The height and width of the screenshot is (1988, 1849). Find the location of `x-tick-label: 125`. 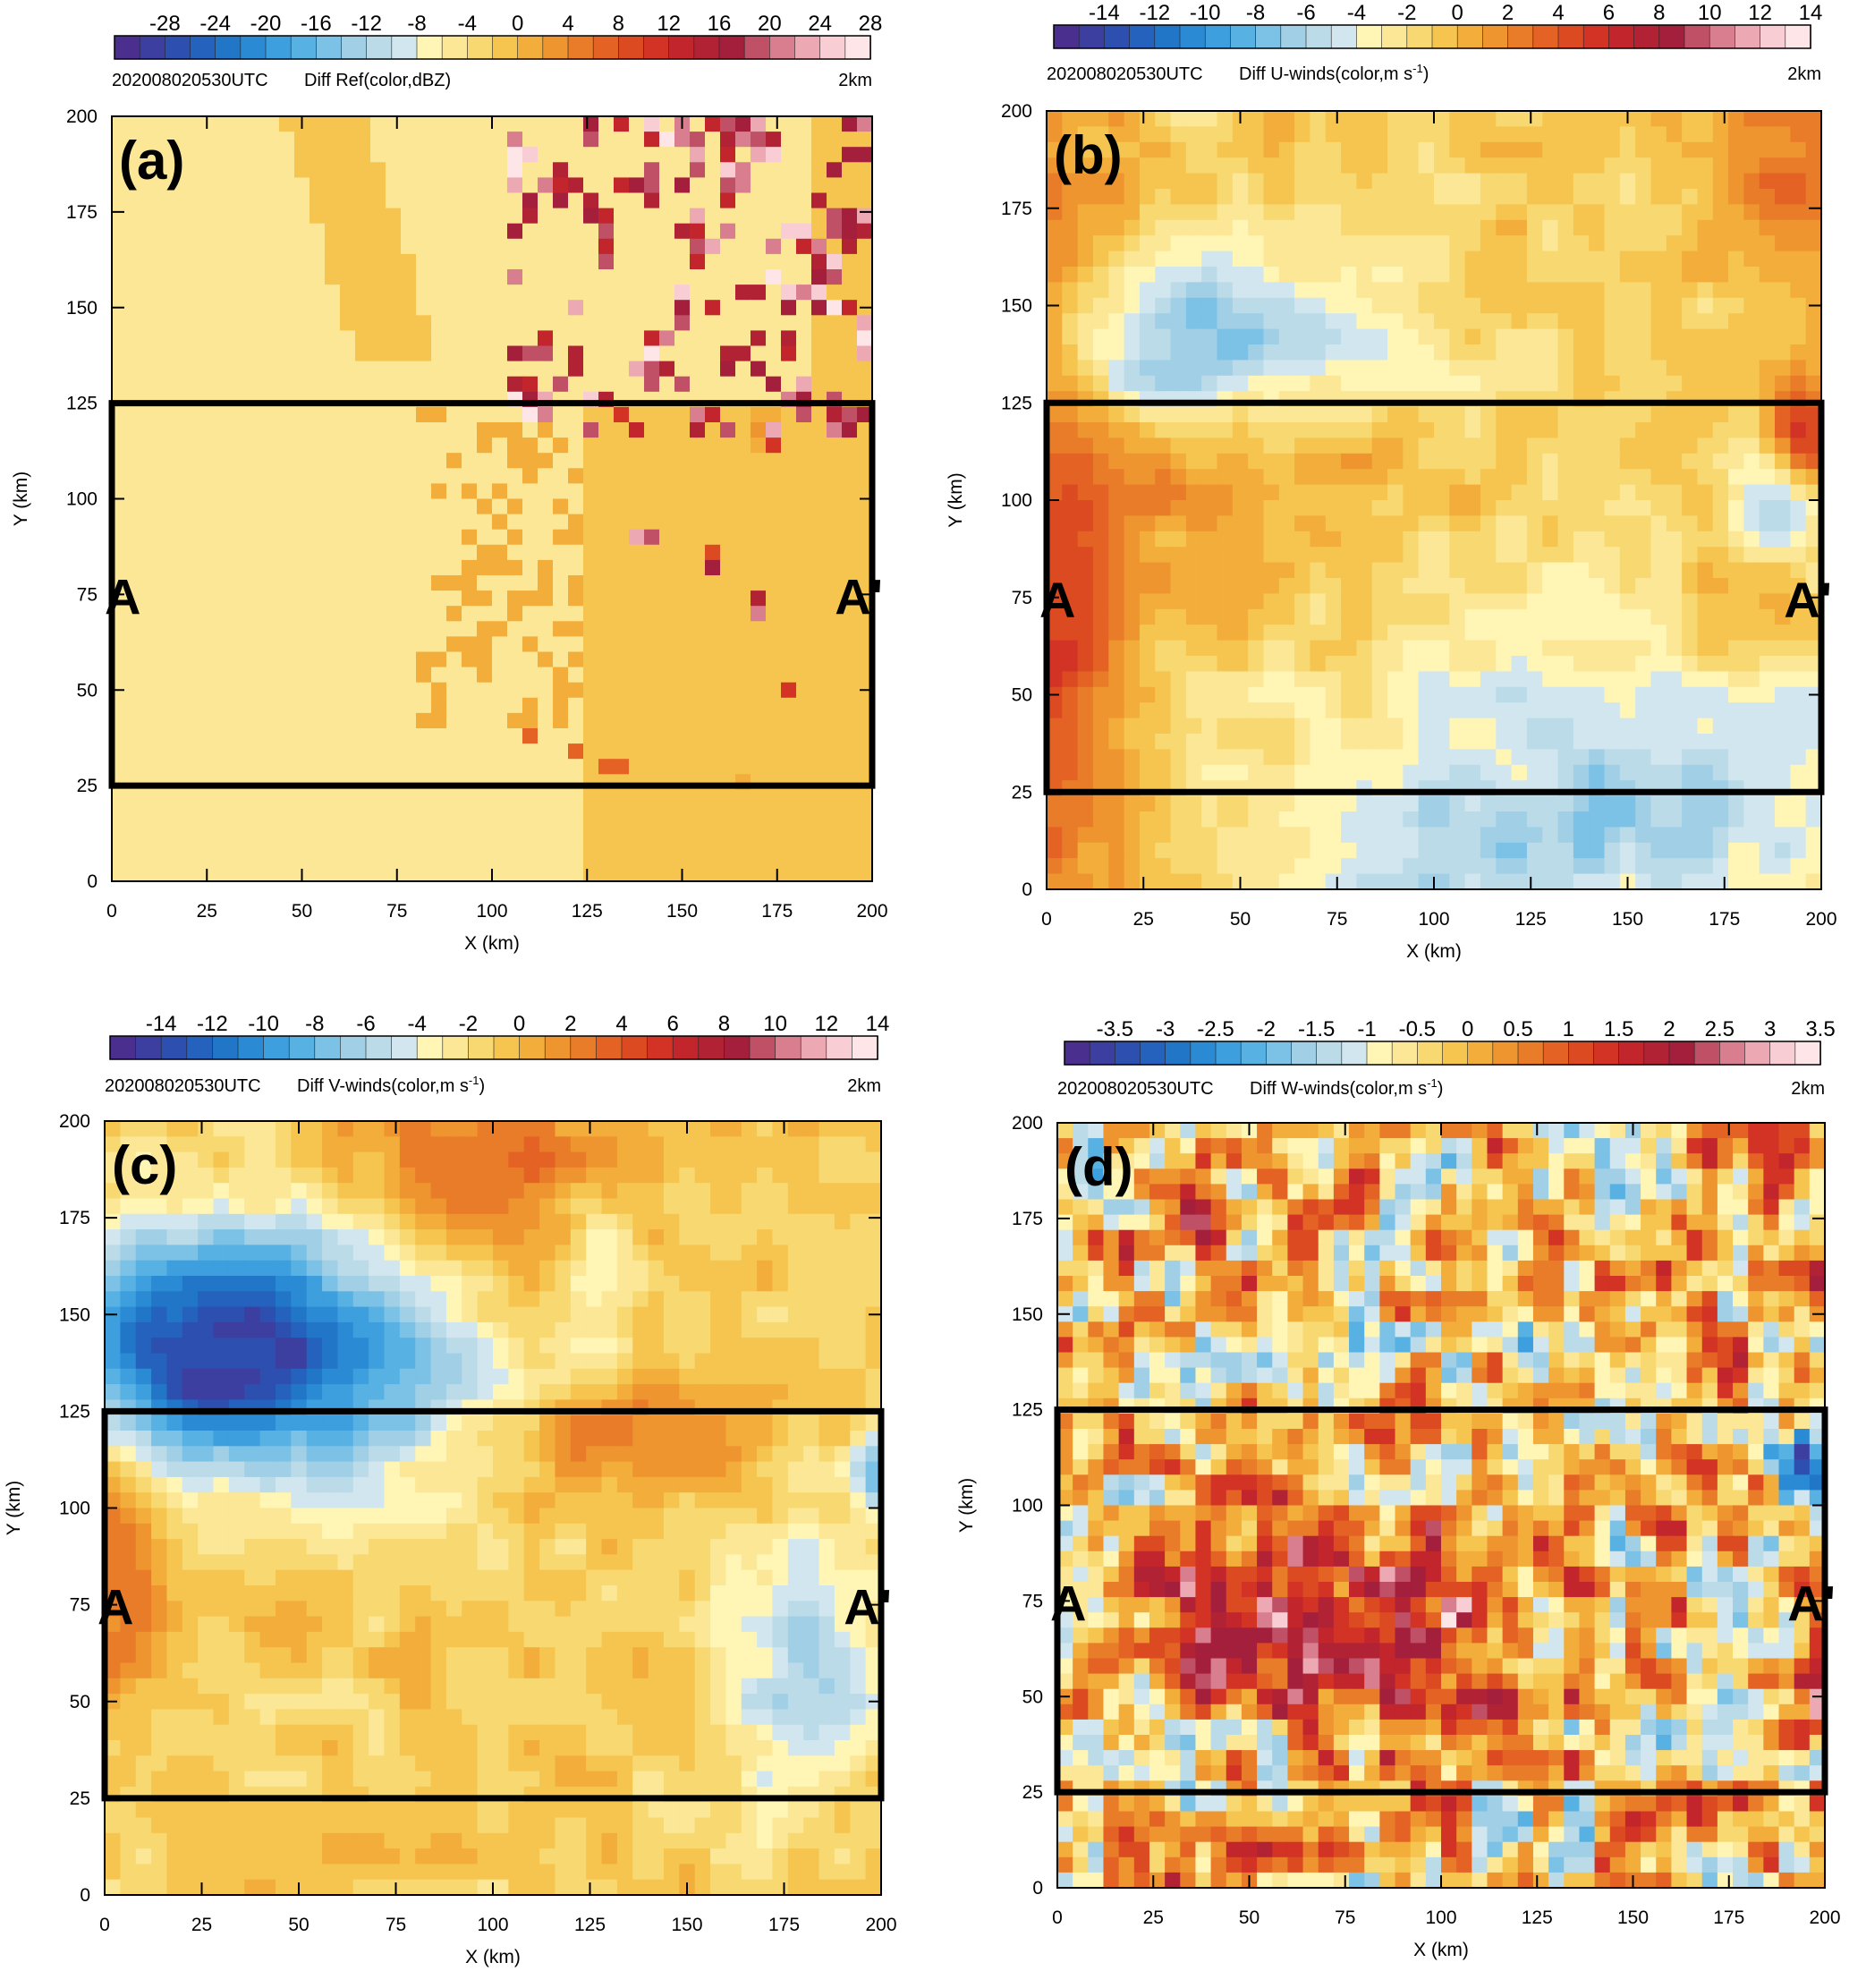

x-tick-label: 125 is located at coordinates (587, 911).